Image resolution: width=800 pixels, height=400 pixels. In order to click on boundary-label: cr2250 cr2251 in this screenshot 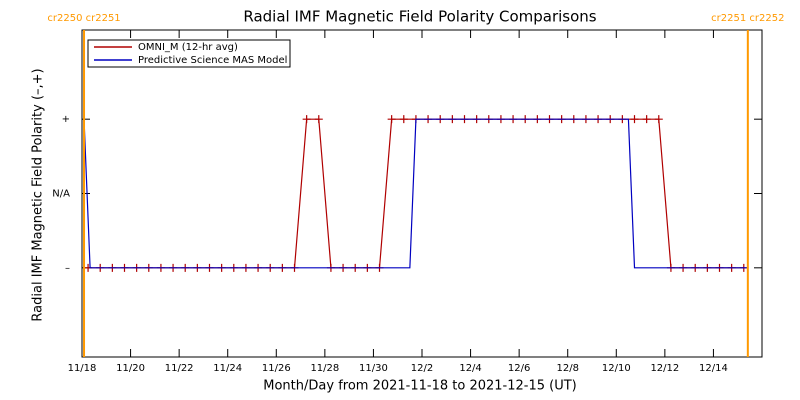, I will do `click(83, 18)`.